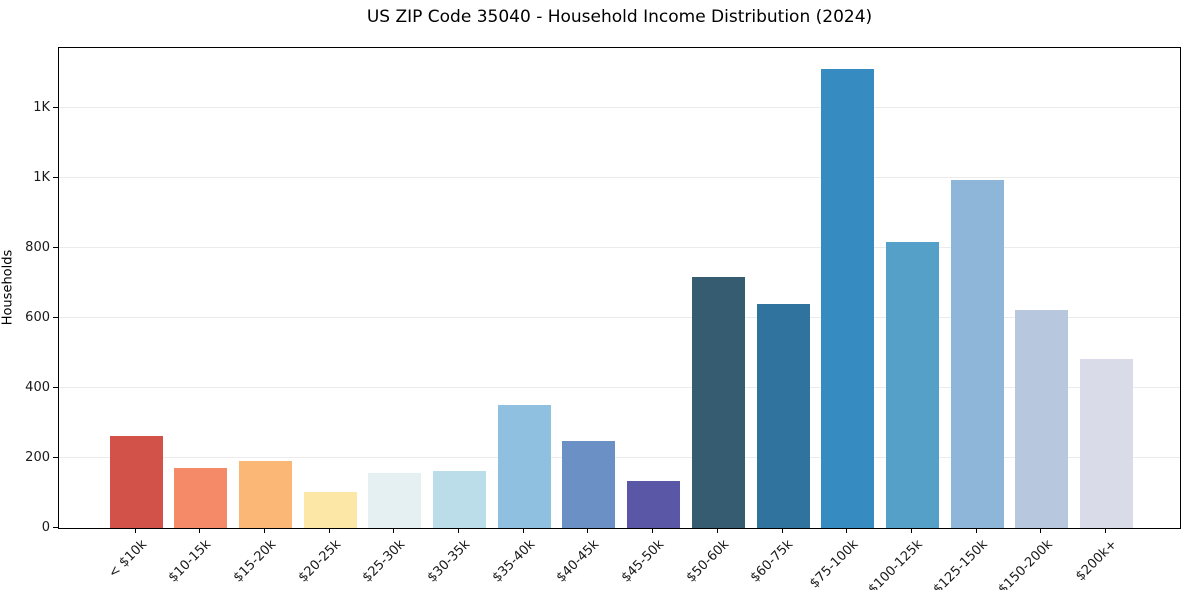  What do you see at coordinates (190, 561) in the screenshot?
I see `x-tick-label: $10-15k` at bounding box center [190, 561].